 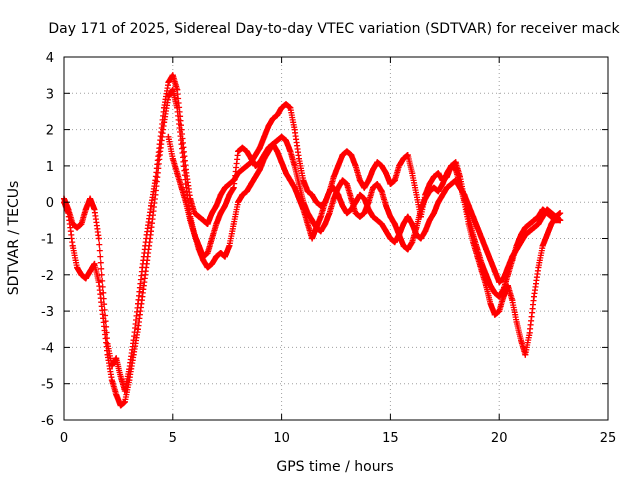 What do you see at coordinates (47, 385) in the screenshot?
I see `y-tick-label: -5` at bounding box center [47, 385].